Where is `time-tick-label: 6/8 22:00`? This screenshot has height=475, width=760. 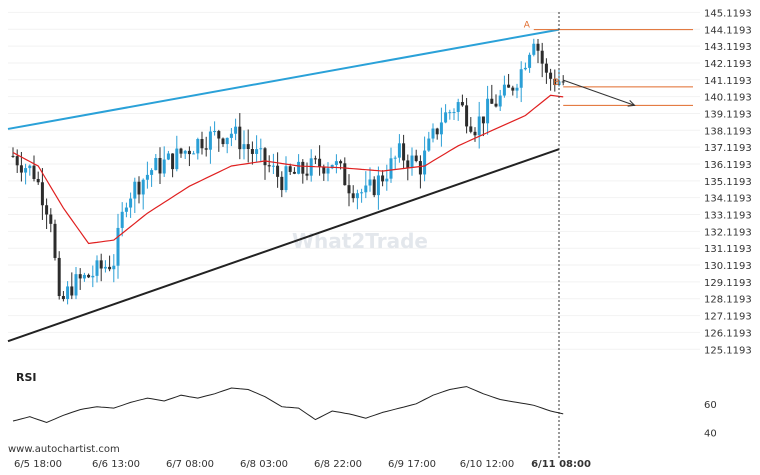
time-tick-label: 6/8 22:00 is located at coordinates (338, 464).